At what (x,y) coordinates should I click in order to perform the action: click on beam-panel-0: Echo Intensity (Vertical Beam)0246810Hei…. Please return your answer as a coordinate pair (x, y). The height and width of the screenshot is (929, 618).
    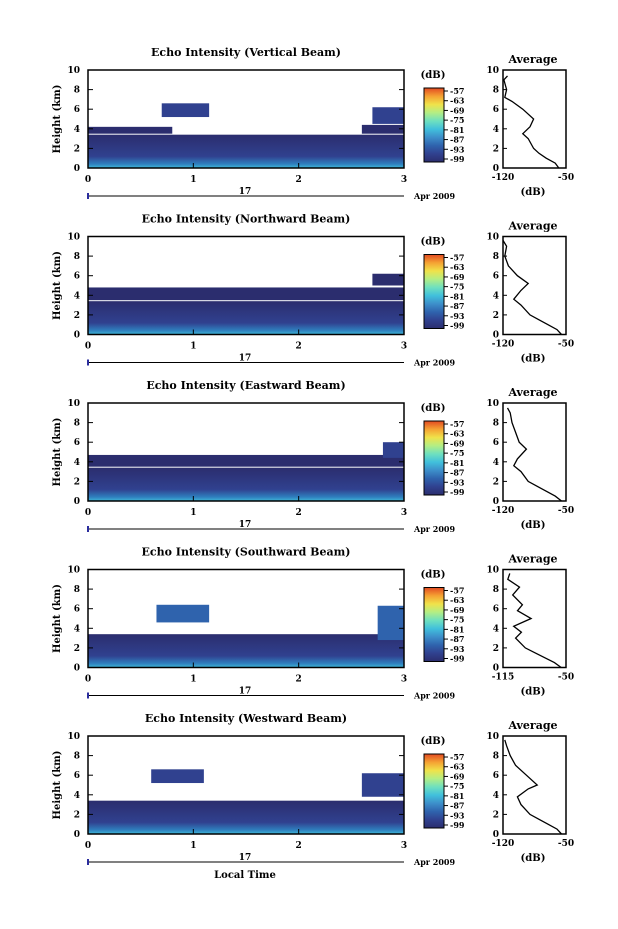
    Looking at the image, I should click on (313, 123).